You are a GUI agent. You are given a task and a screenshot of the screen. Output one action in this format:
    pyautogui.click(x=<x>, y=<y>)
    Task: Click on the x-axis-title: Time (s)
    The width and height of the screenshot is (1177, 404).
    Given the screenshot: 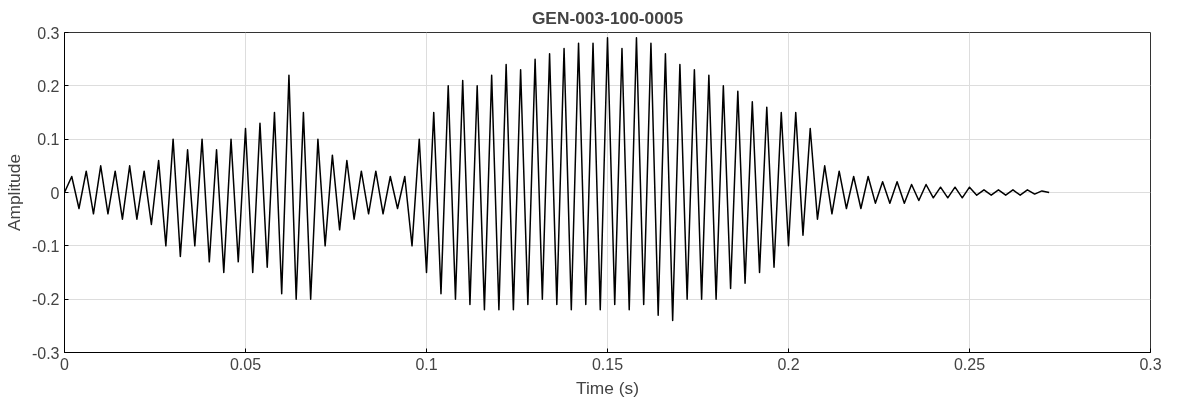 What is the action you would take?
    pyautogui.click(x=607, y=387)
    